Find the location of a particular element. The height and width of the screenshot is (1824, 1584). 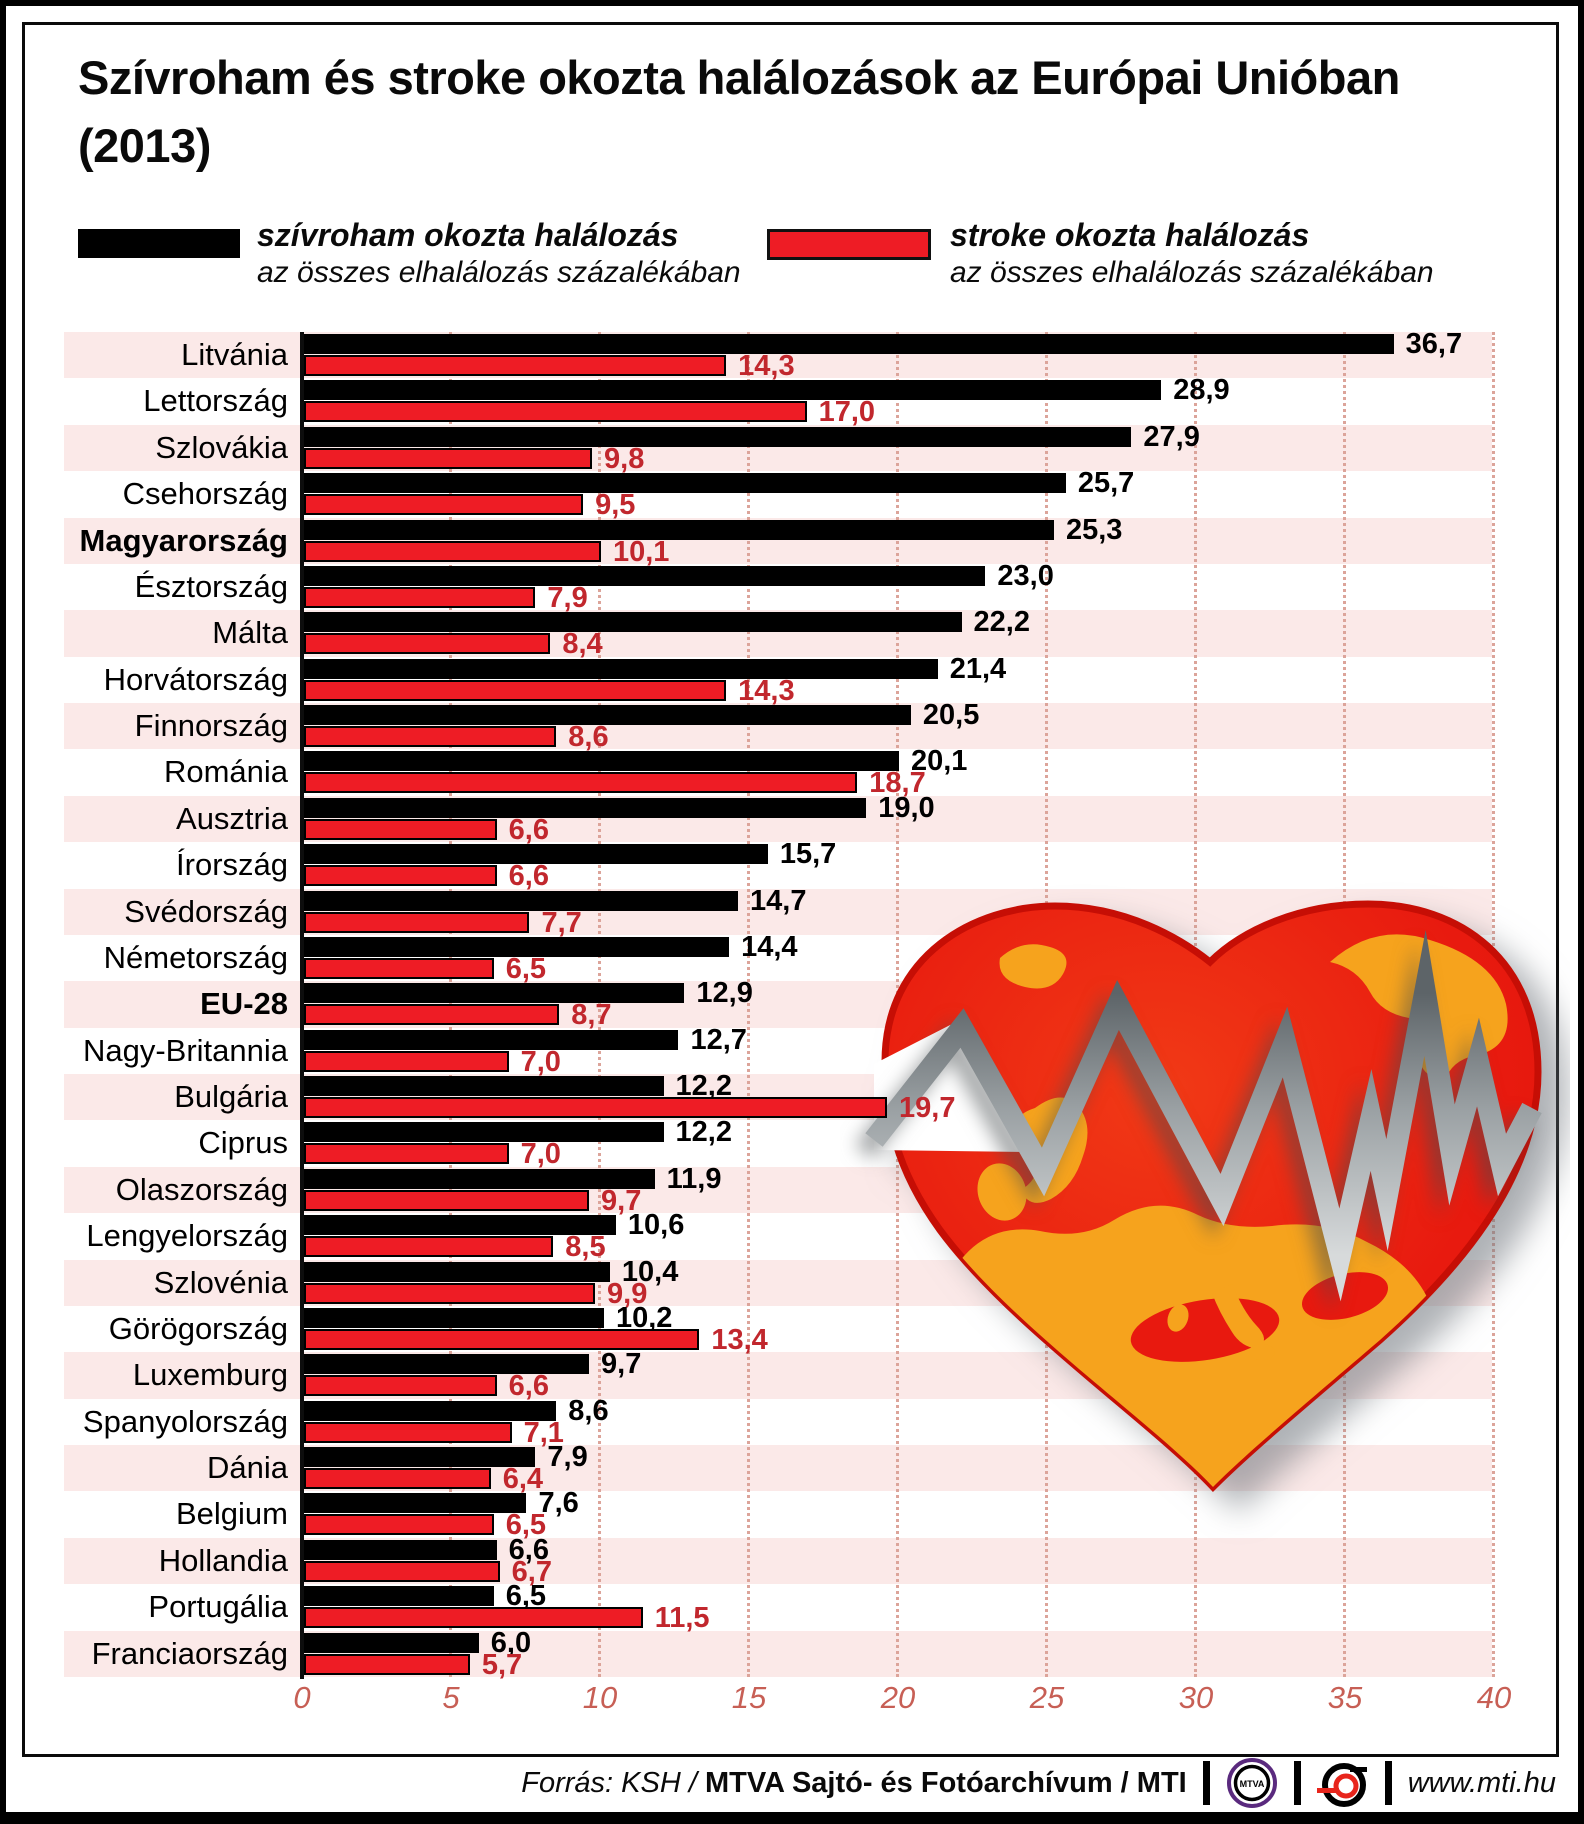

bar-value-heart-attack: 20,5 is located at coordinates (951, 715).